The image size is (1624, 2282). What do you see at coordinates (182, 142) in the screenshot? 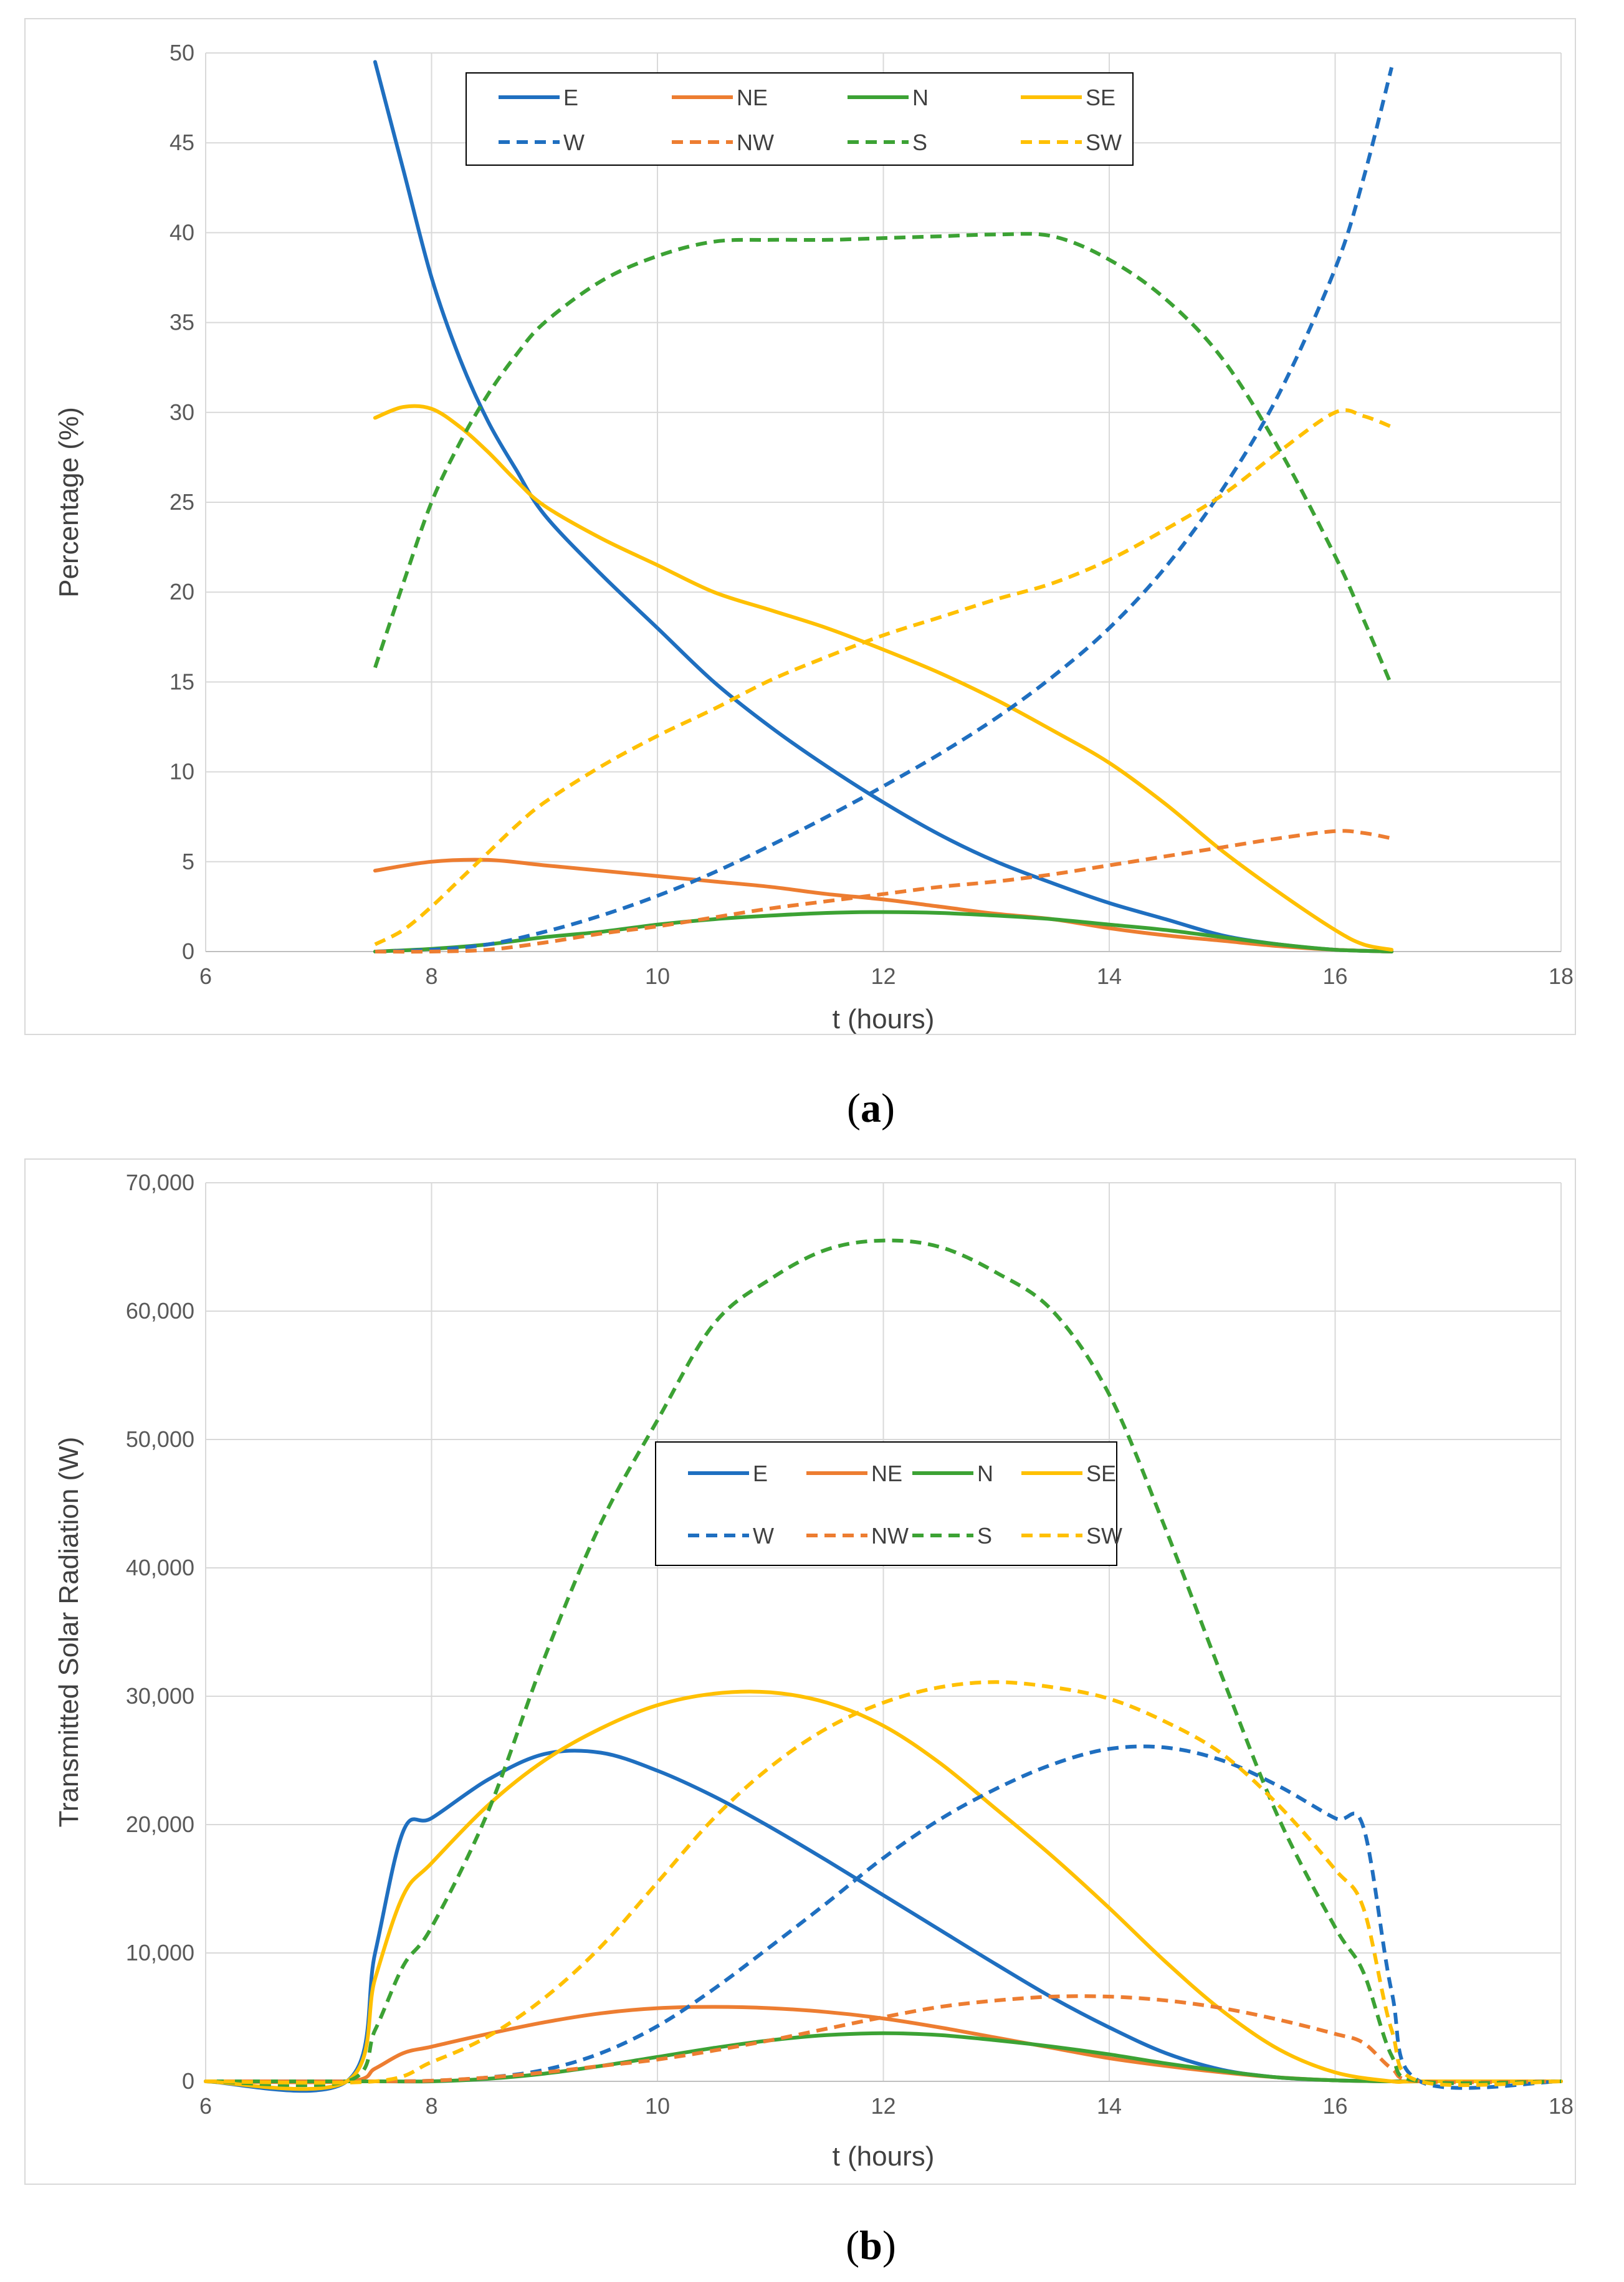
I see `panel-a-y-tick-label: 45` at bounding box center [182, 142].